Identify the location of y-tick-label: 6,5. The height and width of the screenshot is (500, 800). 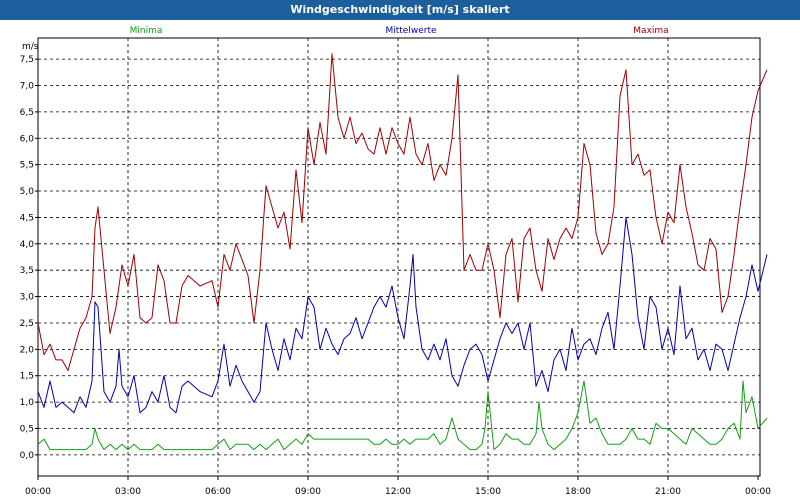
(27, 113).